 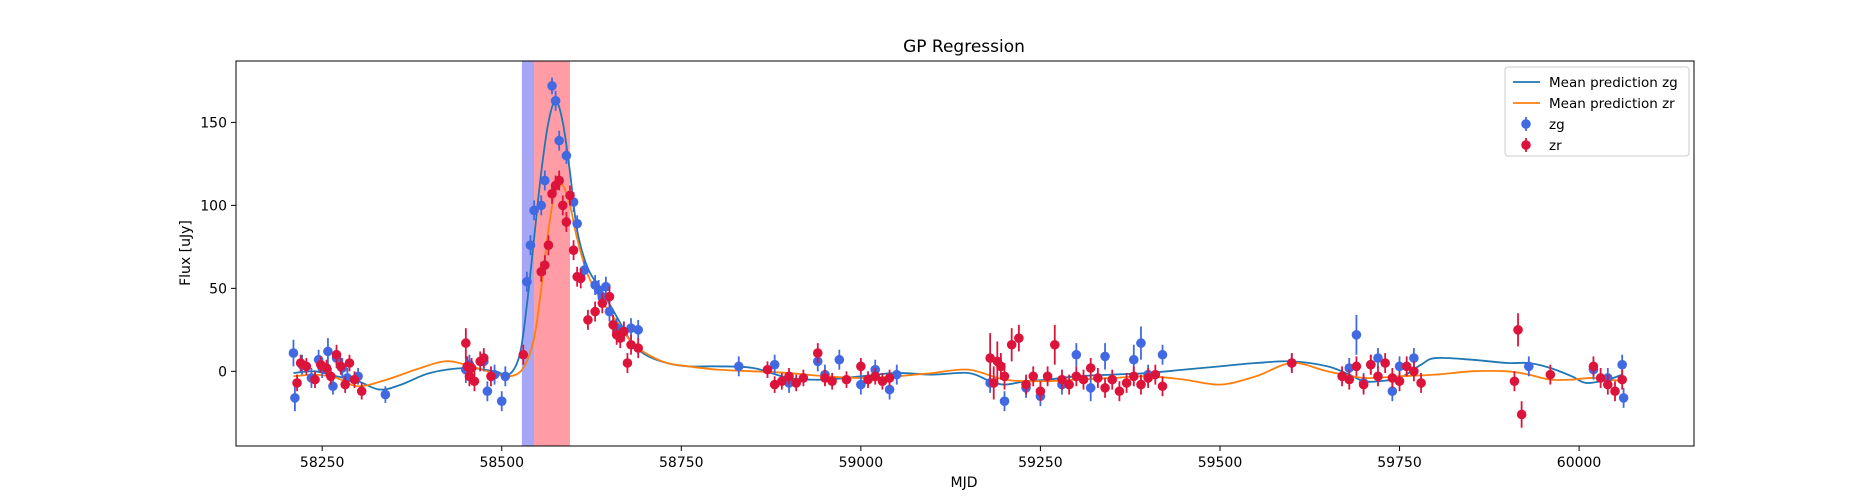 What do you see at coordinates (964, 47) in the screenshot?
I see `chart-title: GP Regression` at bounding box center [964, 47].